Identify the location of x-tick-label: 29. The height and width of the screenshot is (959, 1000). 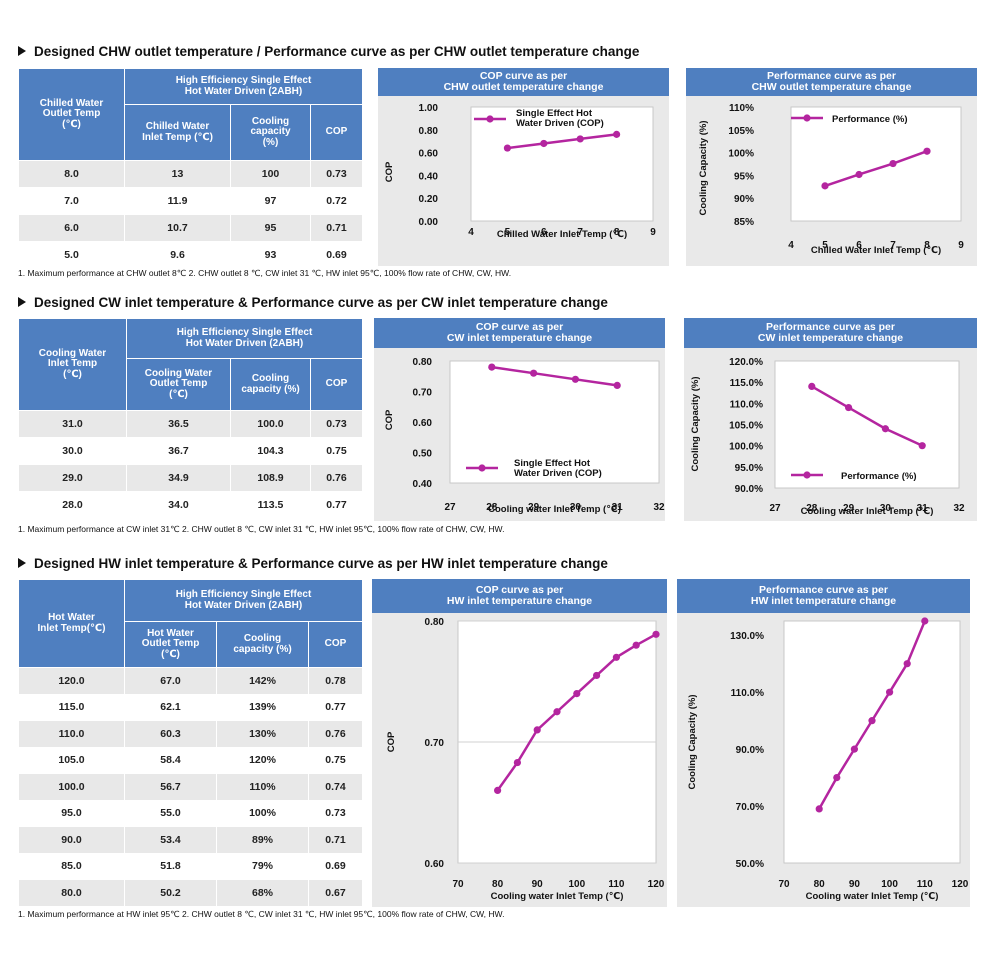
(849, 508).